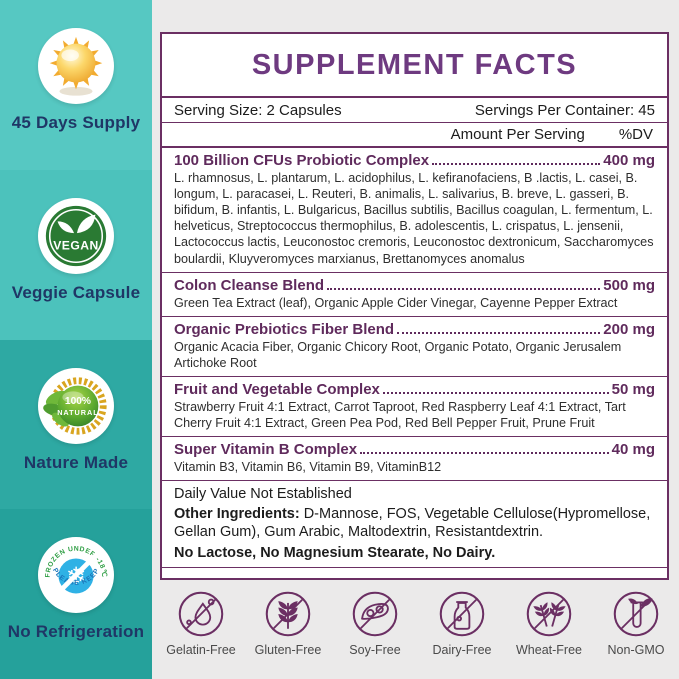 The image size is (679, 679). I want to click on no-refrigeration-circle: ❄ FROZEN UNDER -18℃ PLEASE KEEP, so click(76, 575).